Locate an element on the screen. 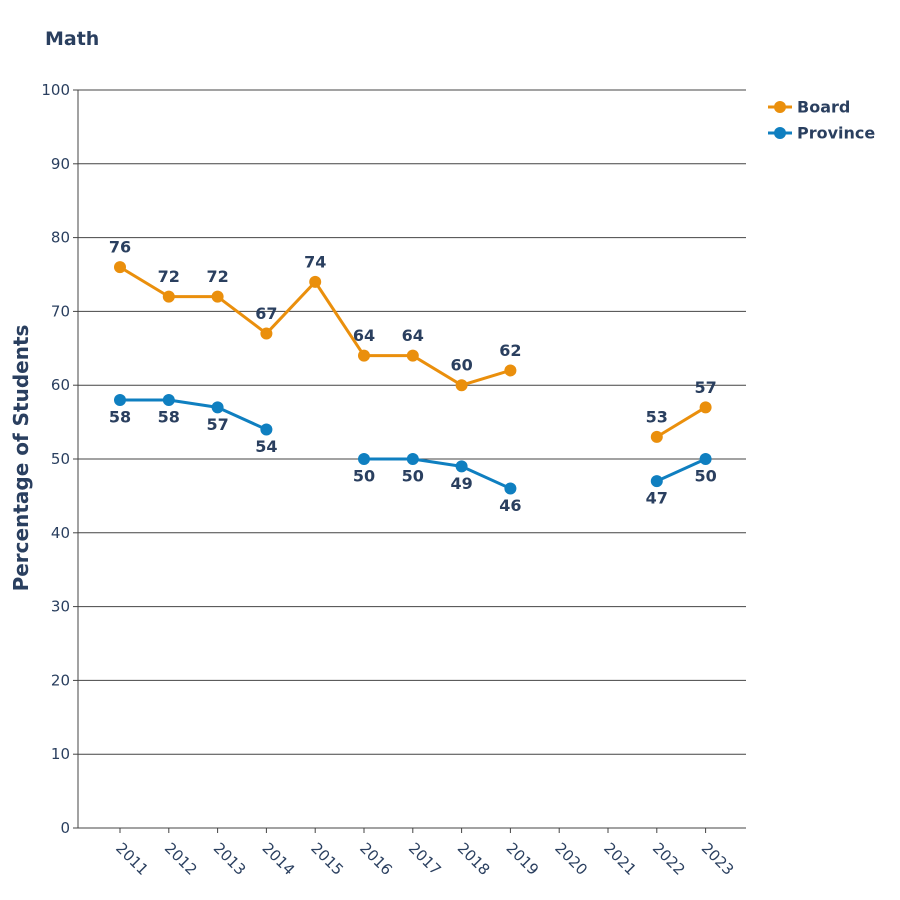 Image resolution: width=900 pixels, height=900 pixels. legend: Board Province is located at coordinates (821, 120).